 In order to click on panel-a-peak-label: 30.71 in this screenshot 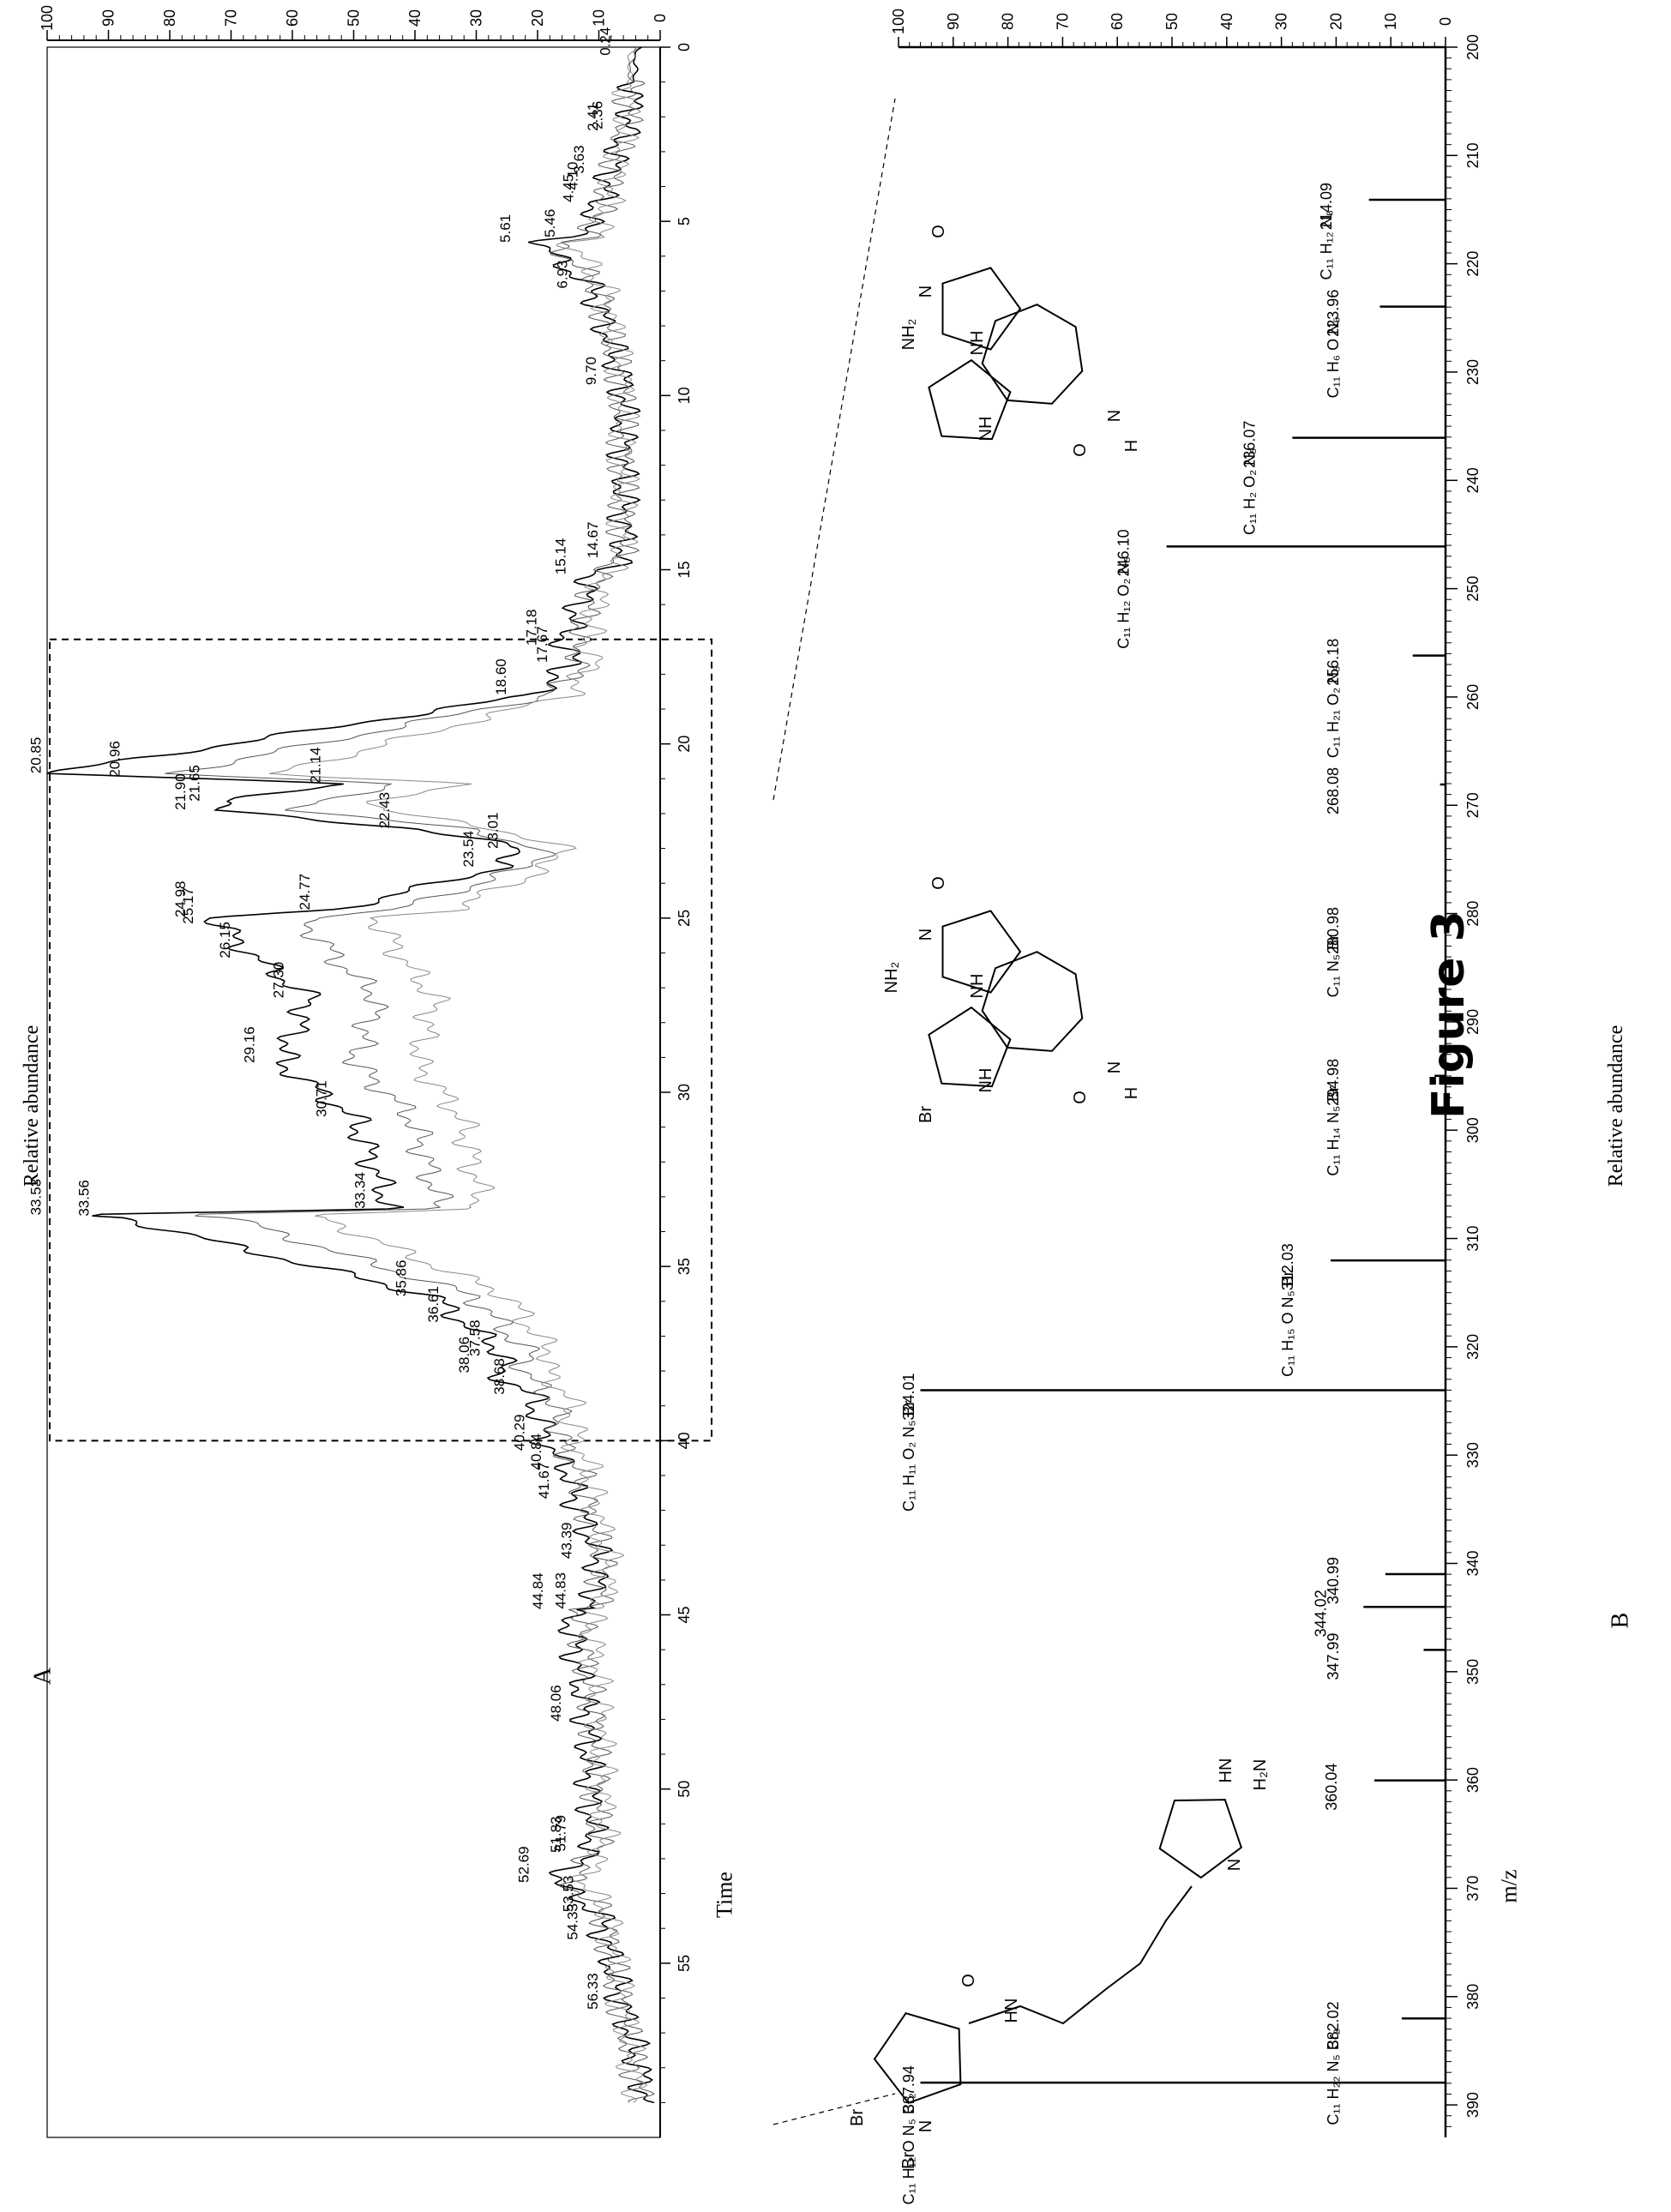, I will do `click(322, 1098)`.